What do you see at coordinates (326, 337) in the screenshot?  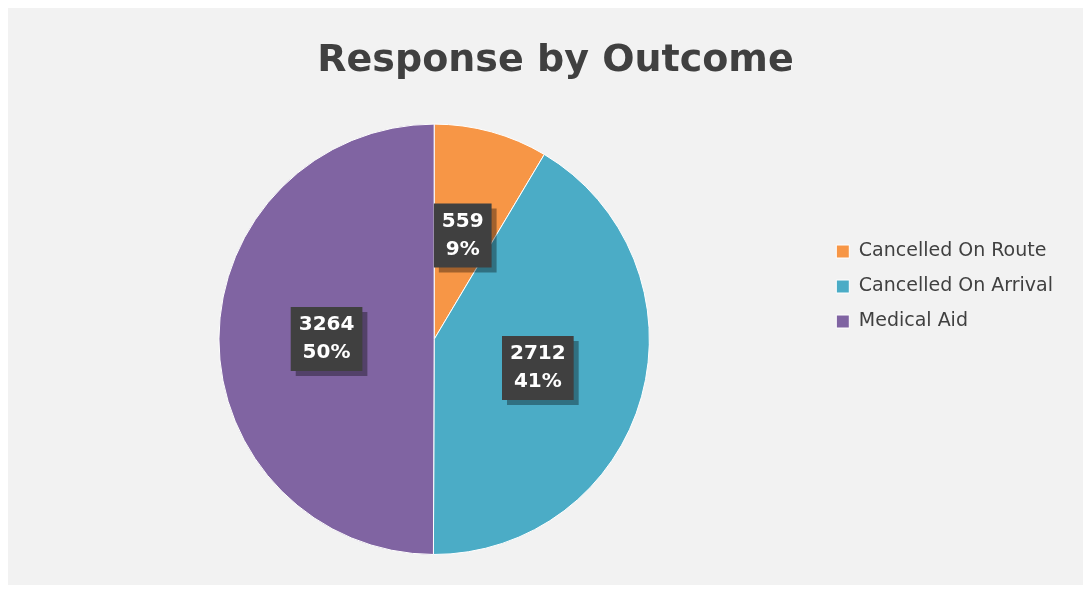 I see `data-label: 3264 50%` at bounding box center [326, 337].